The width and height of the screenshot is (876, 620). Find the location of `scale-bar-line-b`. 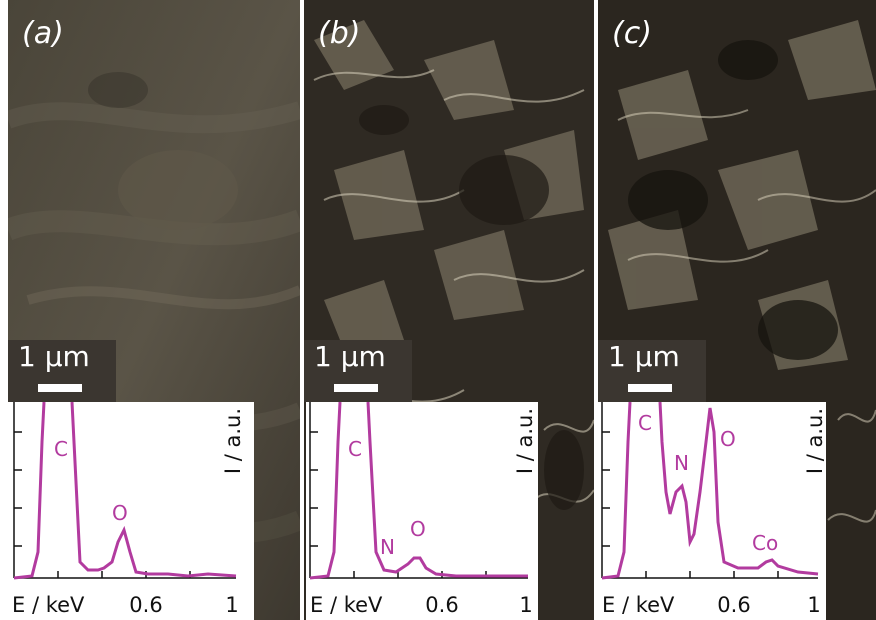

scale-bar-line-b is located at coordinates (356, 388).